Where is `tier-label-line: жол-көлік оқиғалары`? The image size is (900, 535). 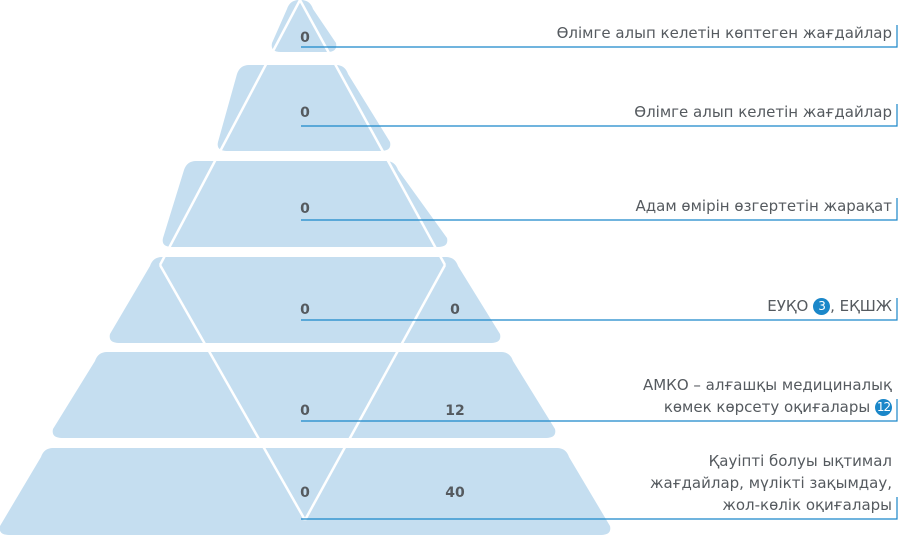
tier-label-line: жол-көлік оқиғалары is located at coordinates (807, 505).